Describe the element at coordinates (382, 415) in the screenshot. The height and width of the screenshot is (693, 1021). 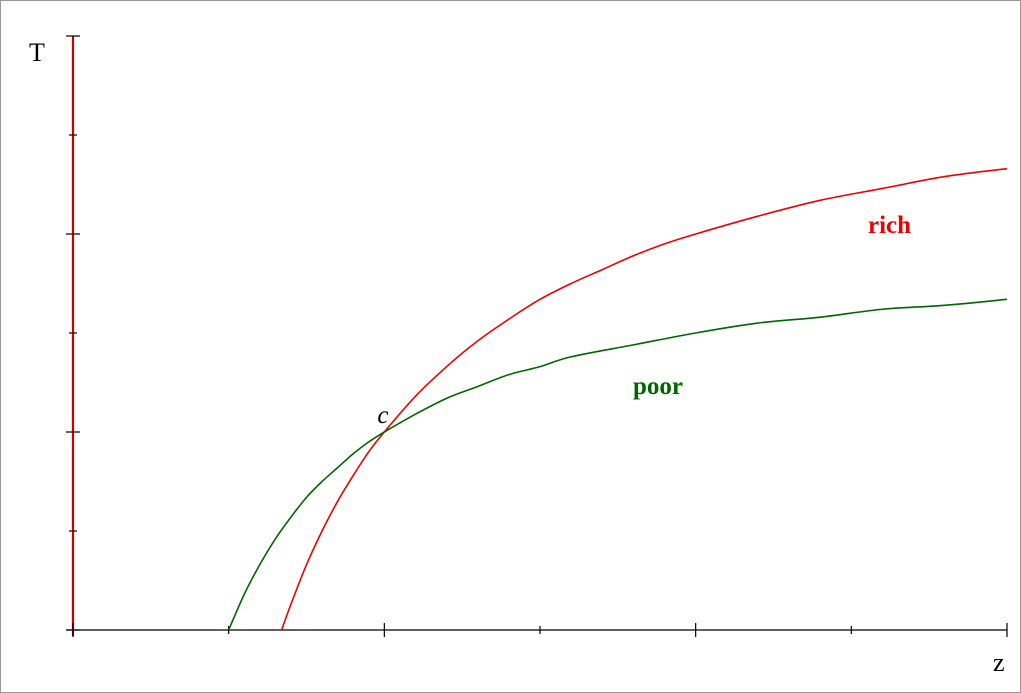
I see `intersection-label: c` at that location.